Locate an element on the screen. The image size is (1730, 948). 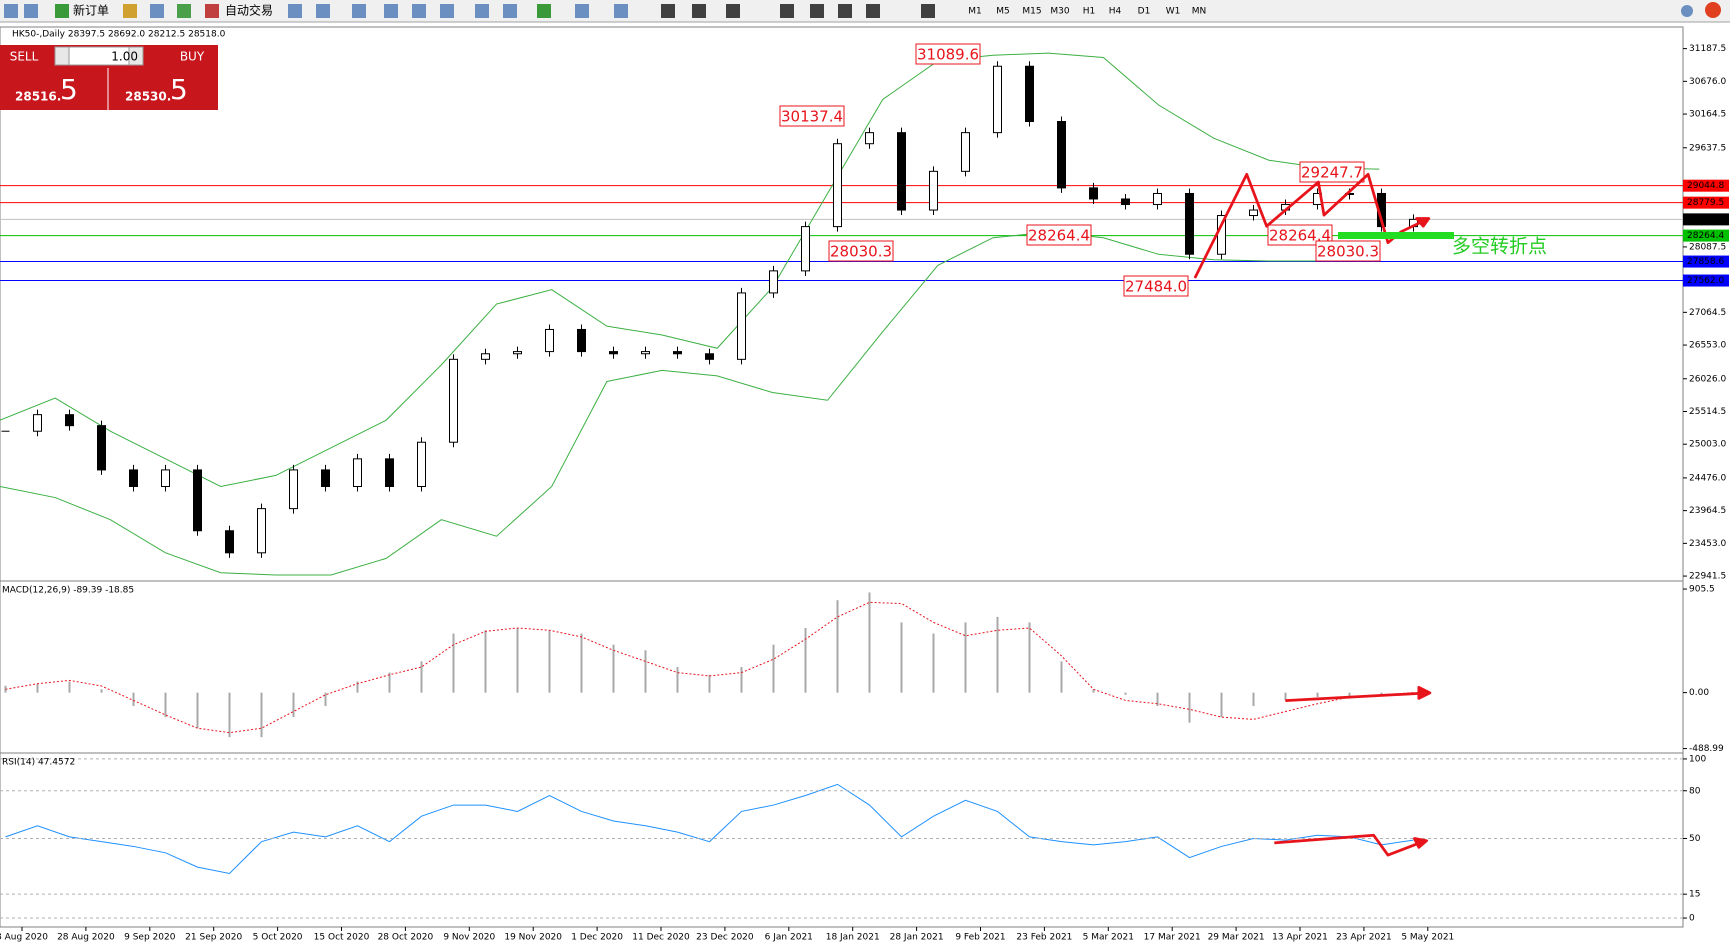
timeframe-button: H4 is located at coordinates (1115, 12).